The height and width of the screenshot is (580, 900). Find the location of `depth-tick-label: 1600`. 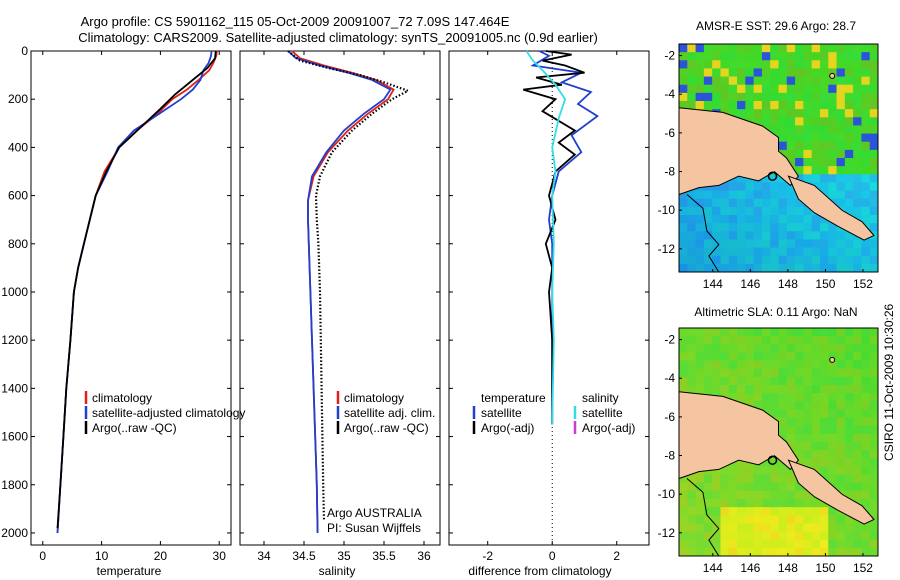

depth-tick-label: 1600 is located at coordinates (14, 437).